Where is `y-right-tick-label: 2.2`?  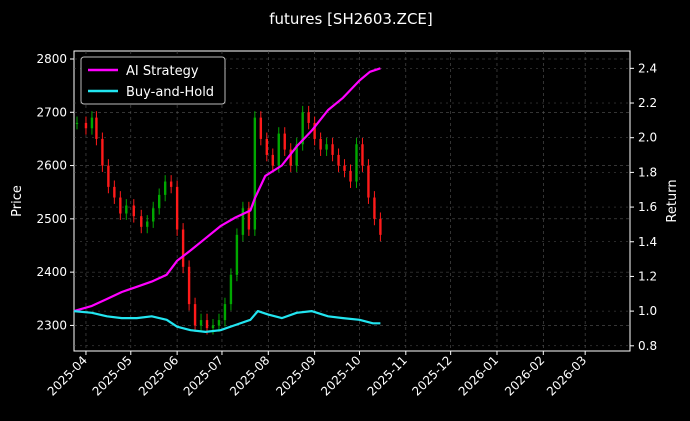
y-right-tick-label: 2.2 is located at coordinates (647, 103).